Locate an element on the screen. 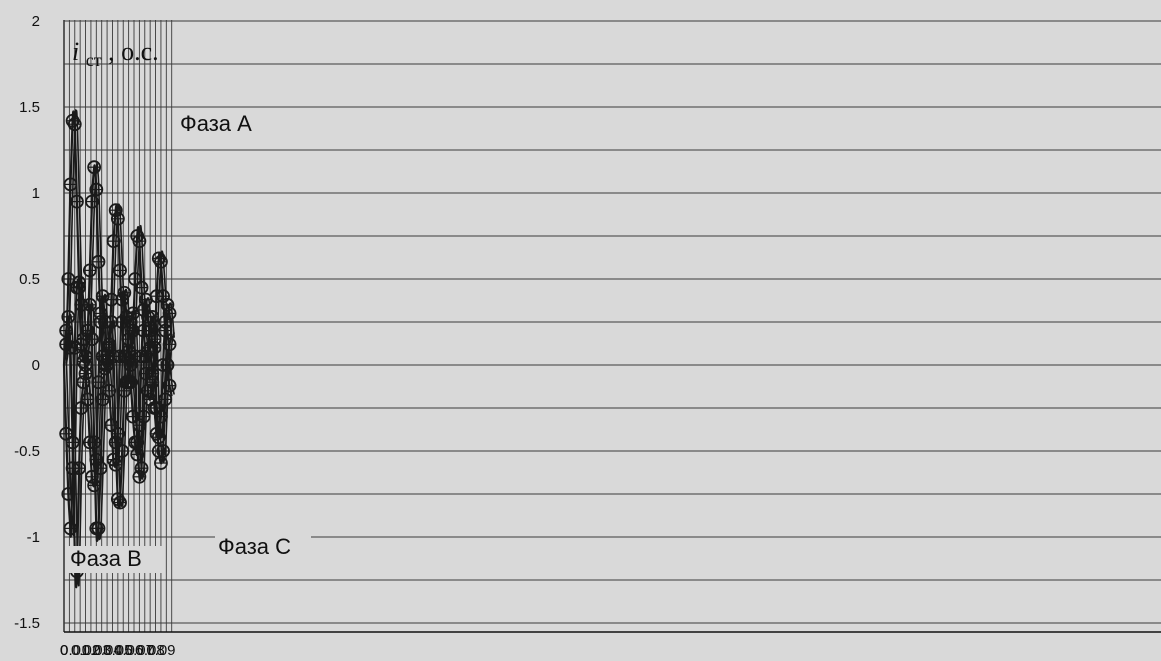 The image size is (1161, 661). series-annotation: Фаза C is located at coordinates (254, 546).